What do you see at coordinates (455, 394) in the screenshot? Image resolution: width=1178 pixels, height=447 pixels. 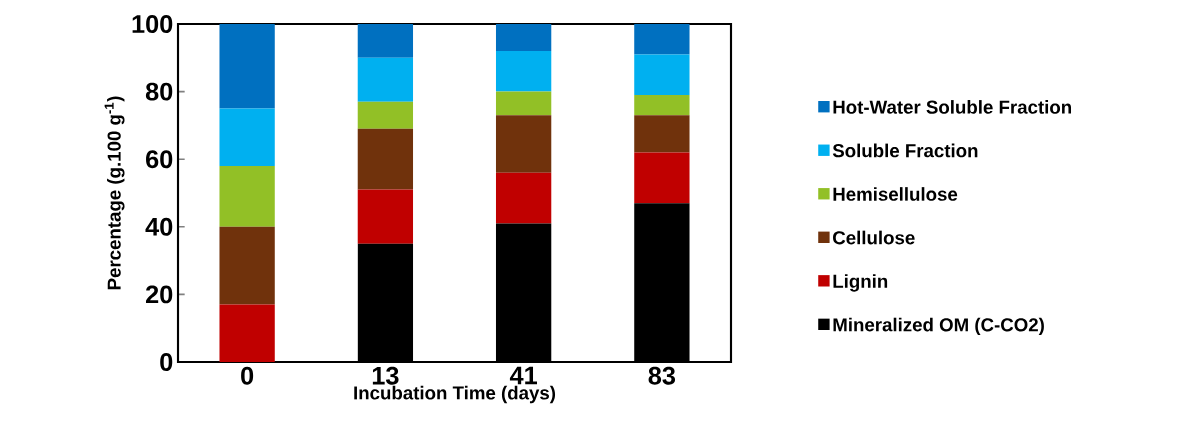 I see `x-axis-title: Incubation Time (days)` at bounding box center [455, 394].